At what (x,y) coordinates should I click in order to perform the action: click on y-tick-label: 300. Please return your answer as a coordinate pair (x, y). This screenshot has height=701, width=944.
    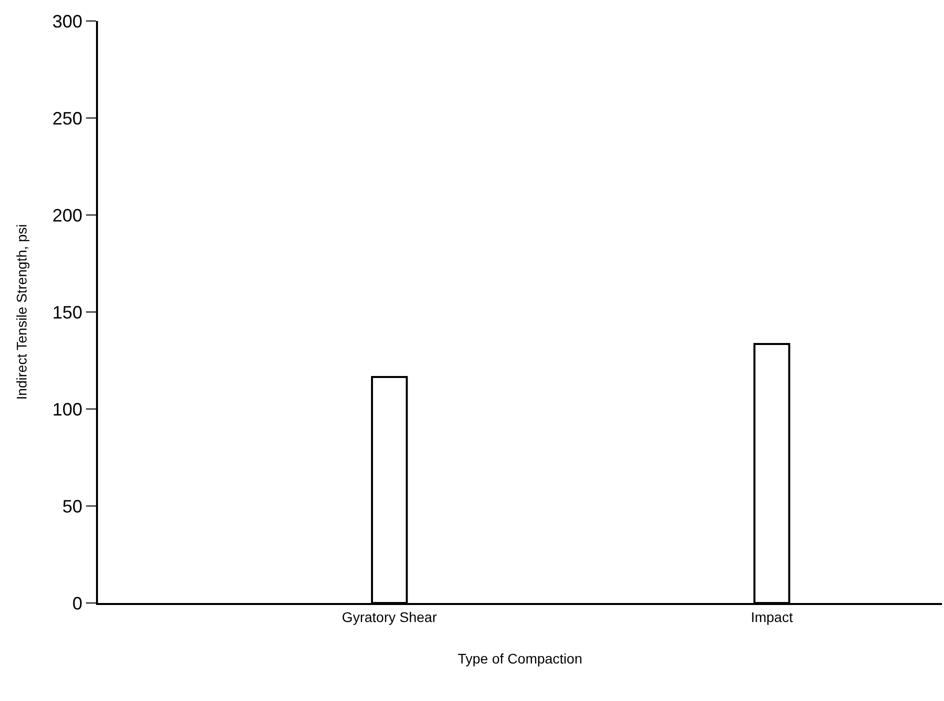
    Looking at the image, I should click on (67, 21).